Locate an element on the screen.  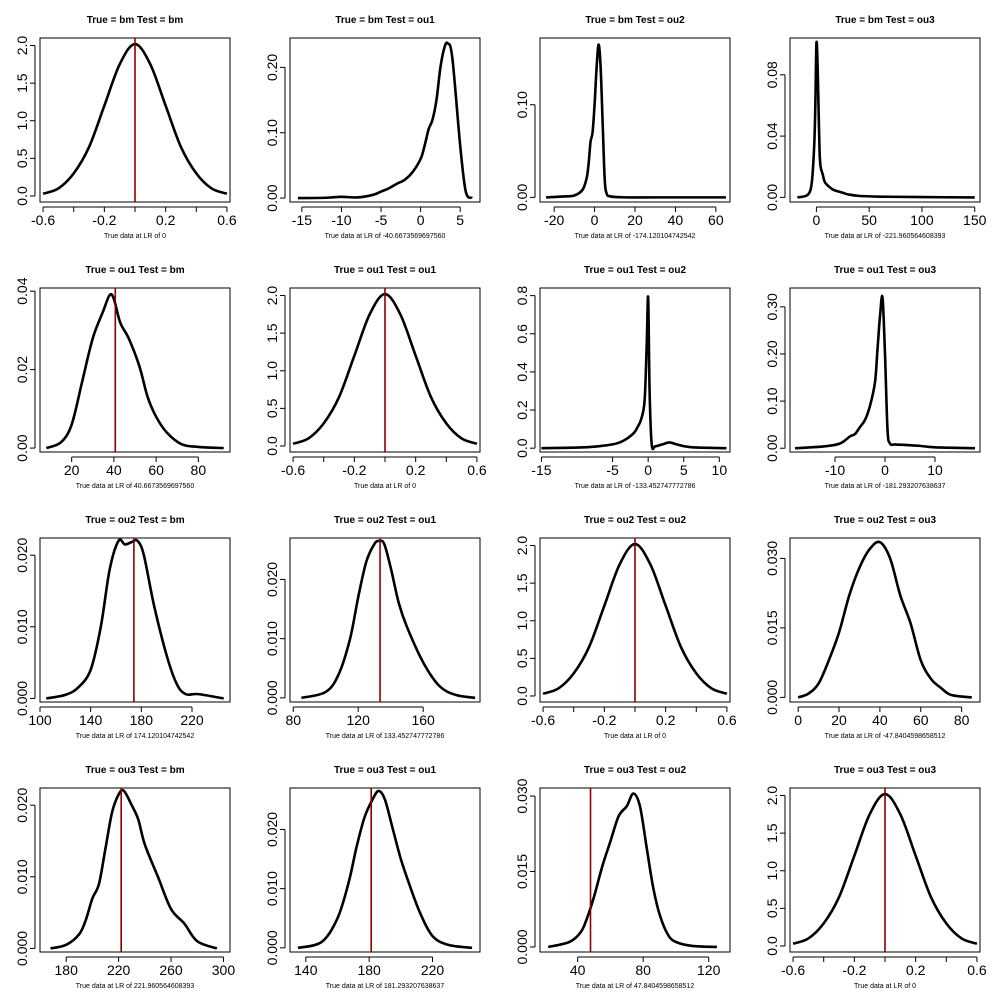
y-tick-label: 0.5 is located at coordinates (772, 908).